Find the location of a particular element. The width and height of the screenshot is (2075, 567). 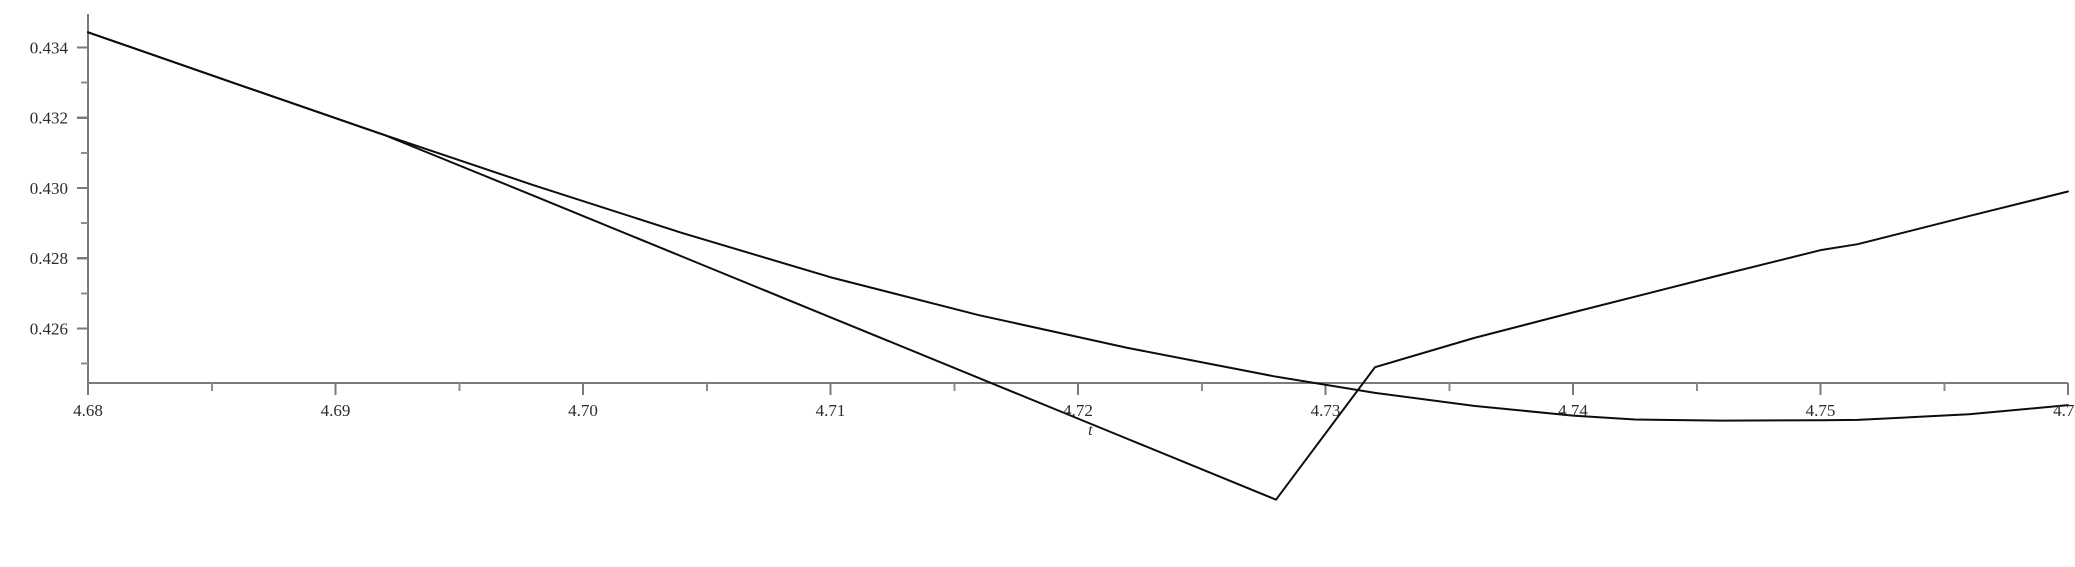

x-axis-tick-label: 4.72 is located at coordinates (1078, 410).